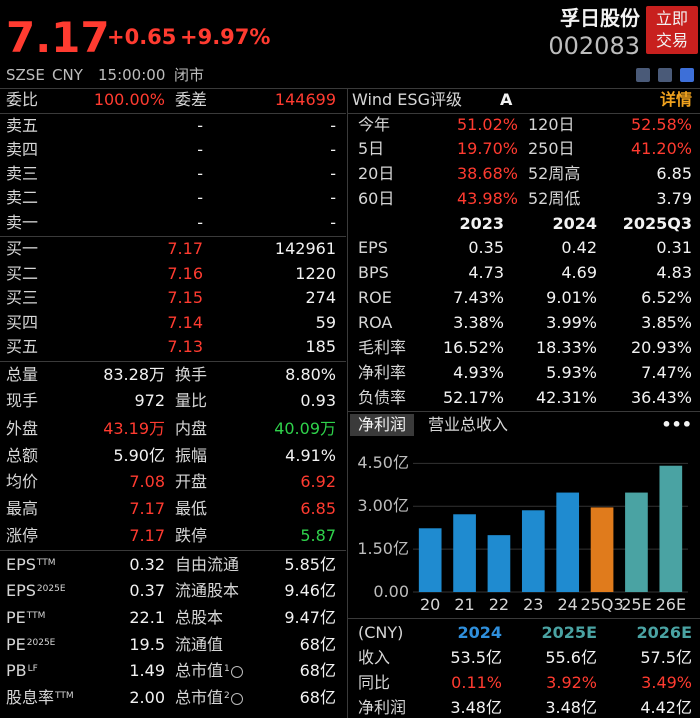  What do you see at coordinates (566, 347) in the screenshot?
I see `cell: 18.33%` at bounding box center [566, 347].